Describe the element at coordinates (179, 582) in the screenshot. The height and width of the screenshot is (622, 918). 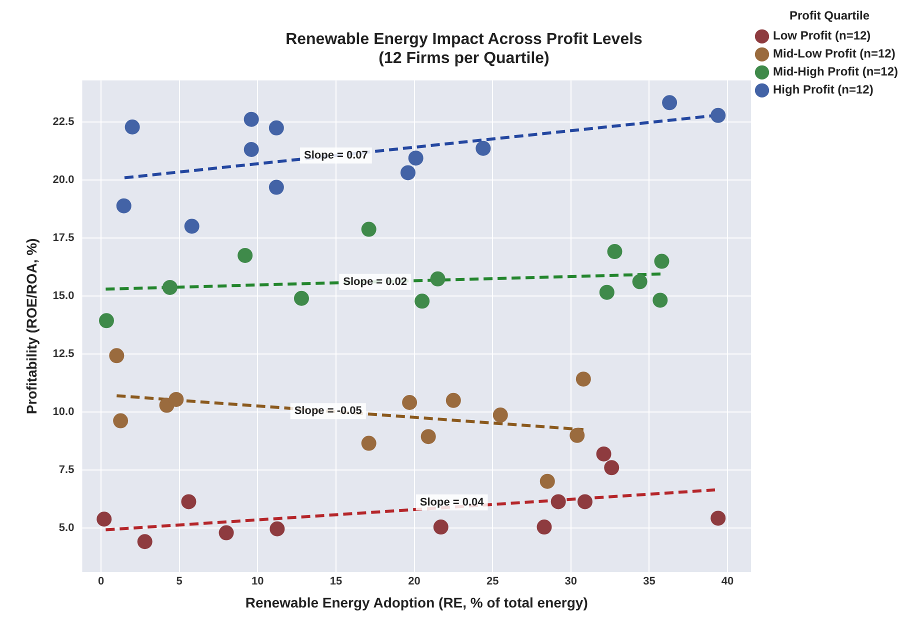
I see `x-tick-label: 5` at that location.